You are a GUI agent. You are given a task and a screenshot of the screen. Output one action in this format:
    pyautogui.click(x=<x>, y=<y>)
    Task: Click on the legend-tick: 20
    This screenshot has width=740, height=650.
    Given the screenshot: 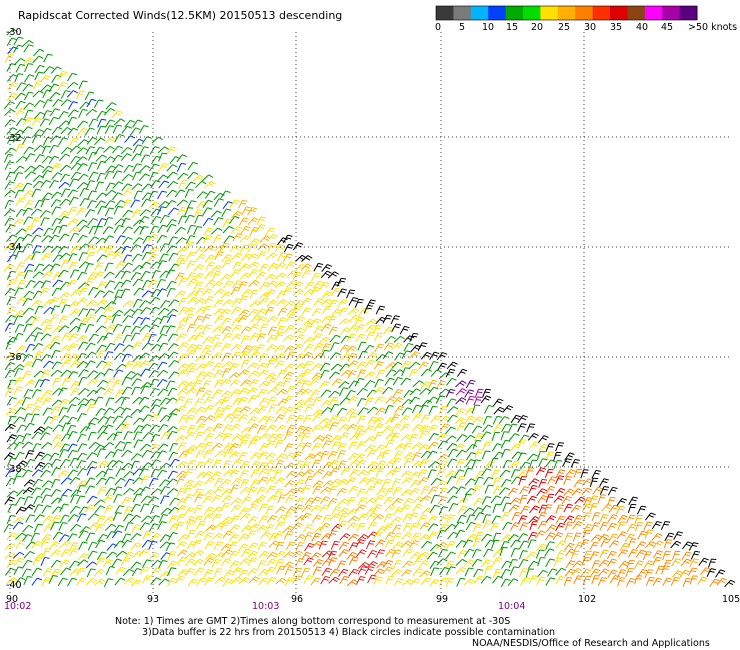 What is the action you would take?
    pyautogui.click(x=537, y=27)
    